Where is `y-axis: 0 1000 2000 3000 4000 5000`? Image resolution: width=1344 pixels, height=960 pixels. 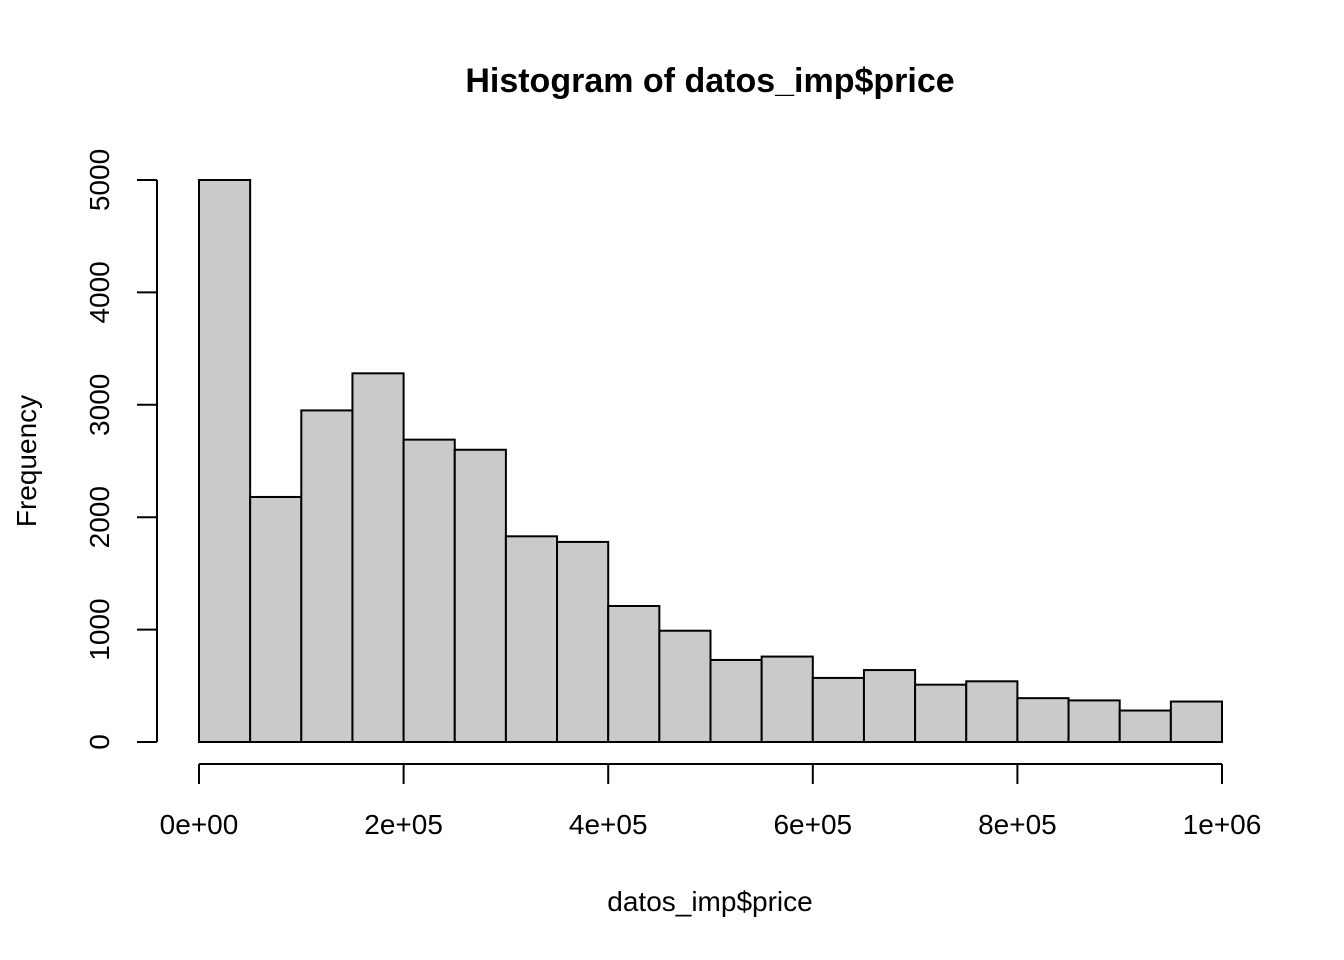 y-axis: 0 1000 2000 3000 4000 5000 is located at coordinates (121, 449).